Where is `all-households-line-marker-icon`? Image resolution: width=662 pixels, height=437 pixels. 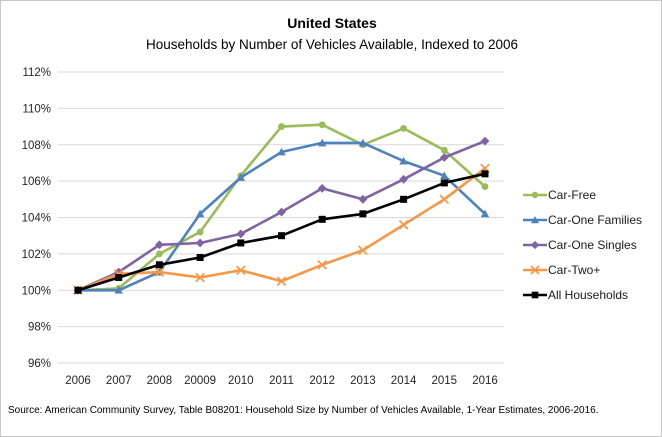 all-households-line-marker-icon is located at coordinates (535, 295).